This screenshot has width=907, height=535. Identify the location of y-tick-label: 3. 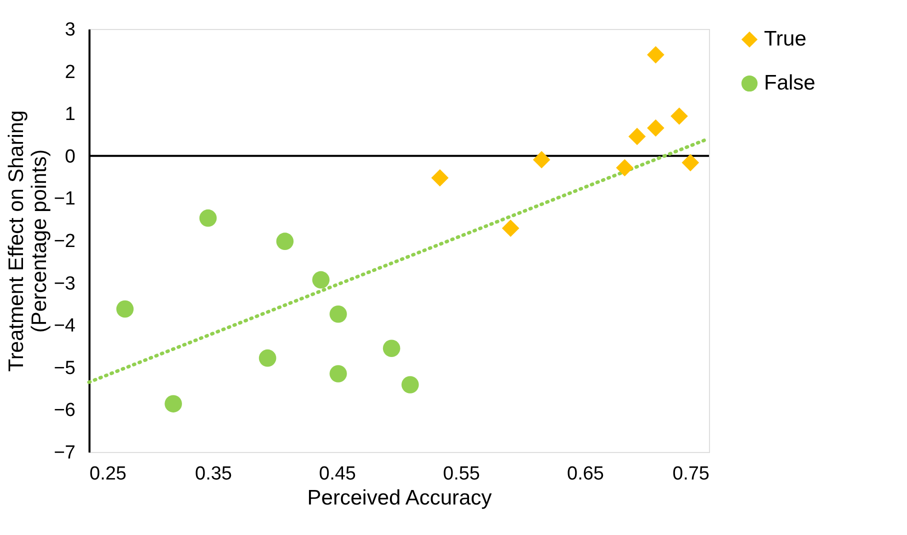
(70, 30).